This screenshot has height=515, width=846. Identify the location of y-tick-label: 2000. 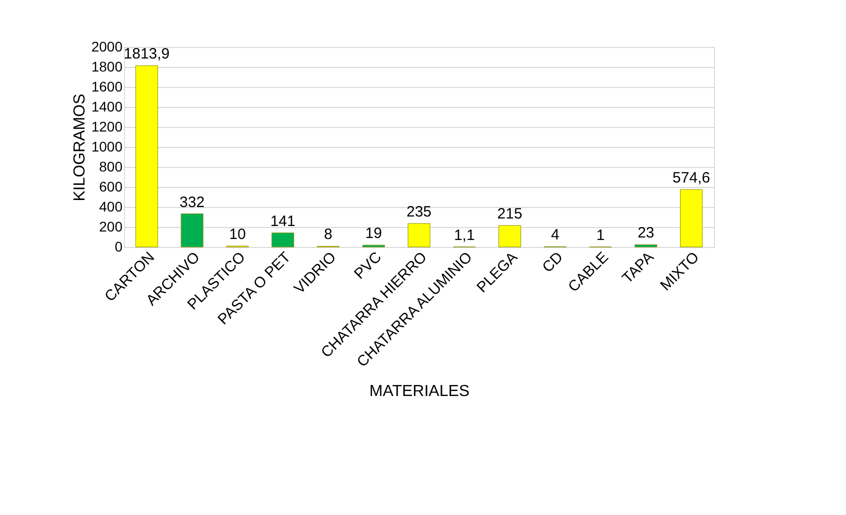
(107, 46).